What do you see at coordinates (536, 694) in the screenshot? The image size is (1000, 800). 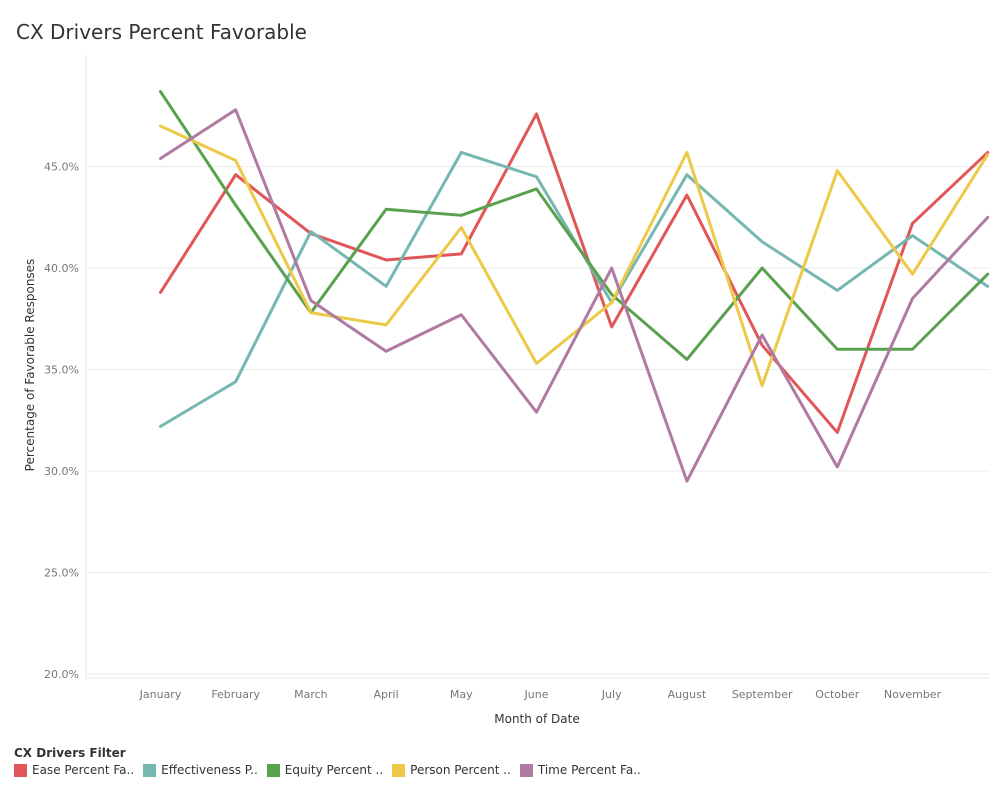 I see `x-tick-label: June` at bounding box center [536, 694].